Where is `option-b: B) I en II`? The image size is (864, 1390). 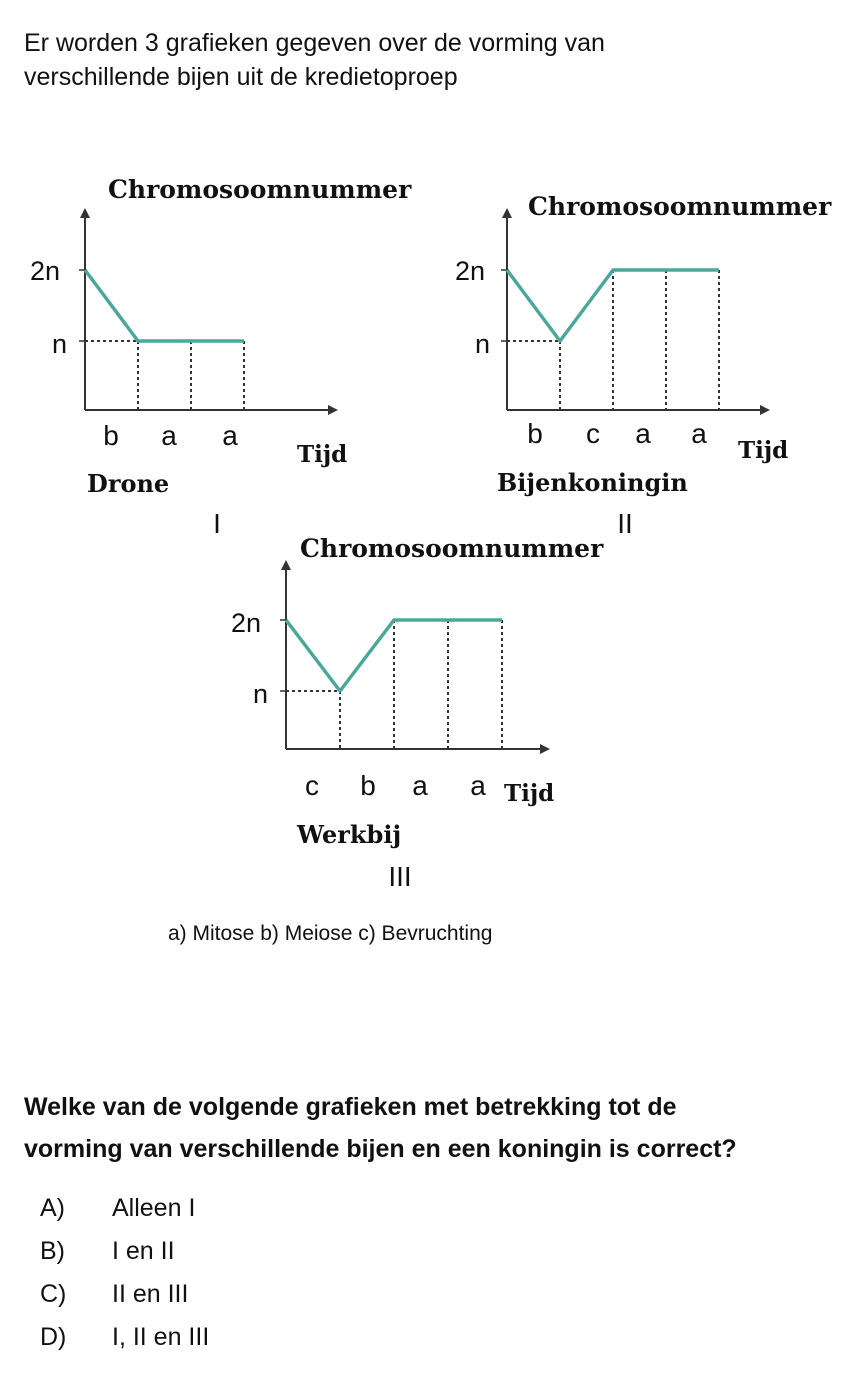
option-b: B) I en II is located at coordinates (124, 1251).